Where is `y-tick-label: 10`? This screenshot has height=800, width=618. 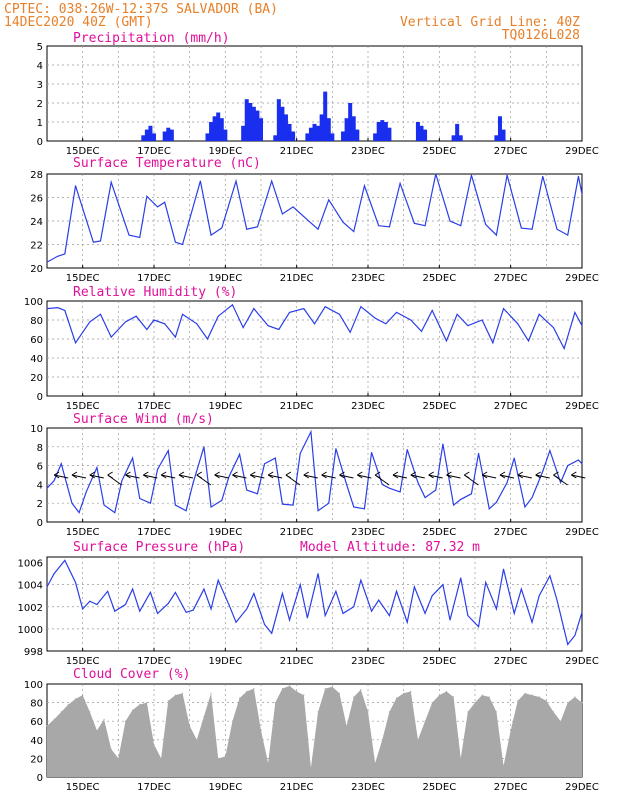
y-tick-label: 10 is located at coordinates (36, 429).